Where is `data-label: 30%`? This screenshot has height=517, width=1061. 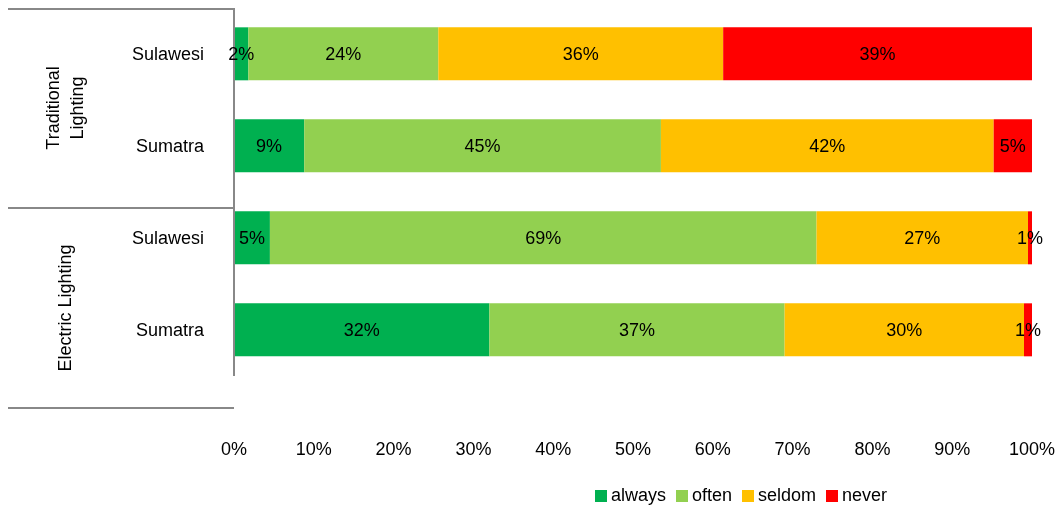
data-label: 30% is located at coordinates (904, 329).